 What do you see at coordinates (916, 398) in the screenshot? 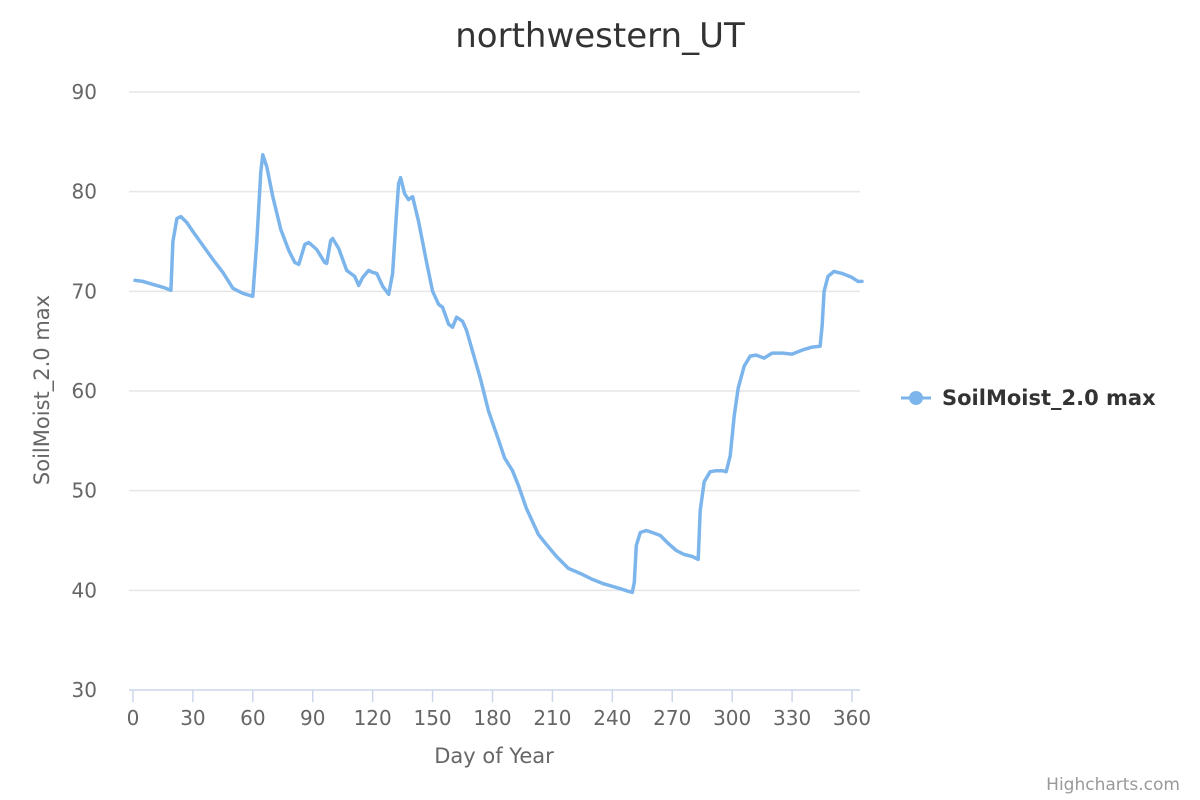
I see `legend-marker-icon` at bounding box center [916, 398].